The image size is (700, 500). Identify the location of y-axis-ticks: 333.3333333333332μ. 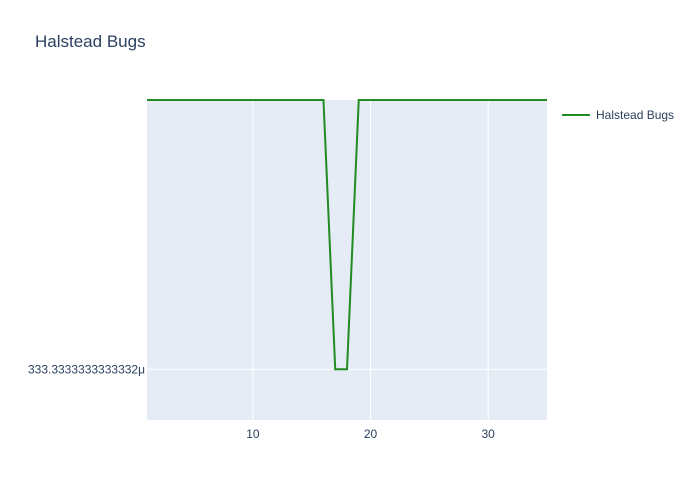
(86, 369).